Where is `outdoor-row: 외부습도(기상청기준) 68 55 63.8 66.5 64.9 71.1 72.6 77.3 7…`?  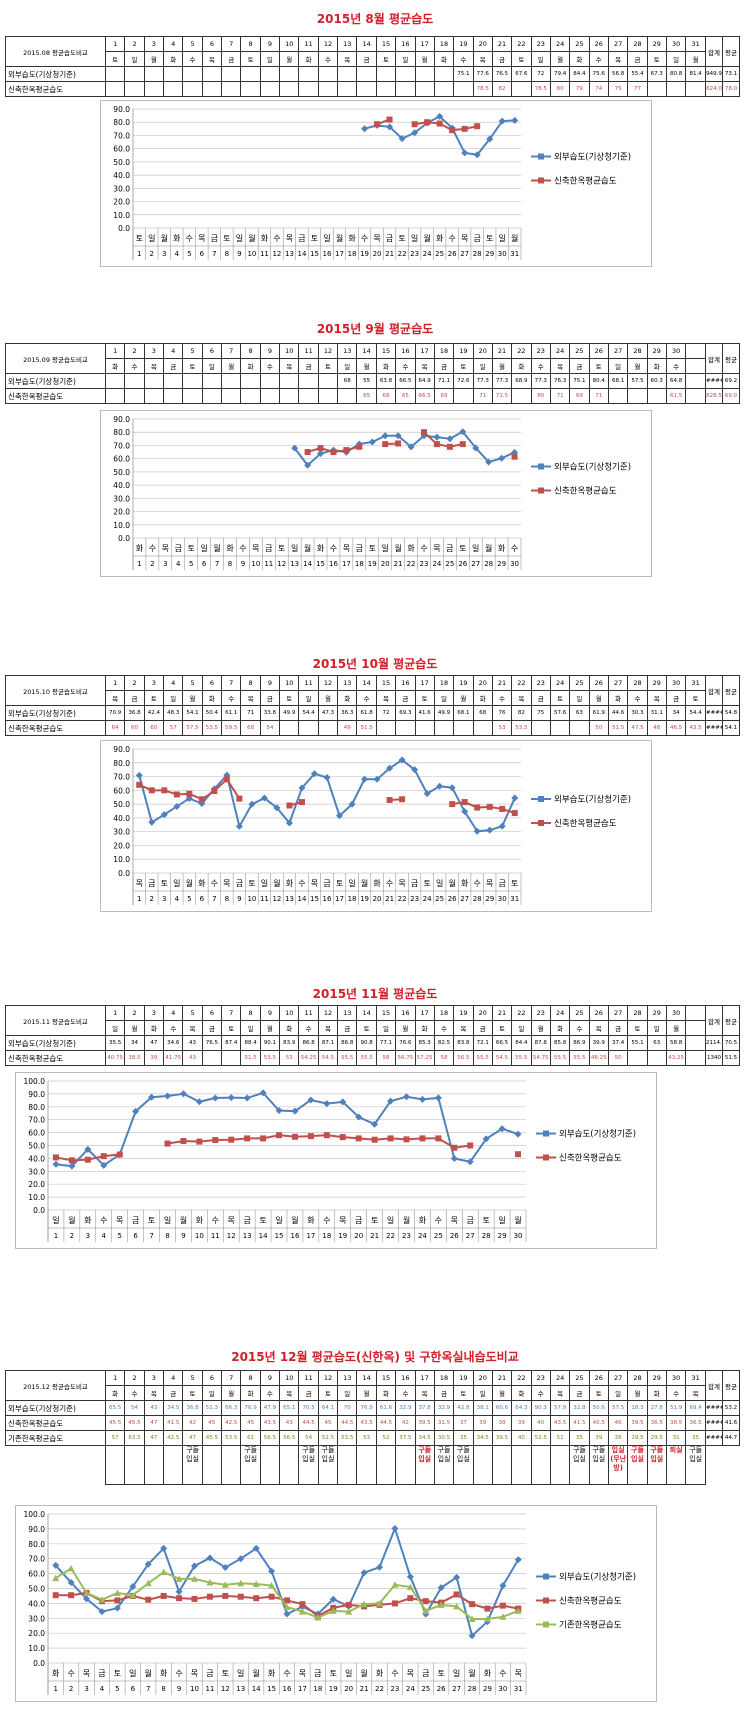
outdoor-row: 외부습도(기상청기준) 68 55 63.8 66.5 64.9 71.1 72.6 77.3 7… is located at coordinates (372, 381).